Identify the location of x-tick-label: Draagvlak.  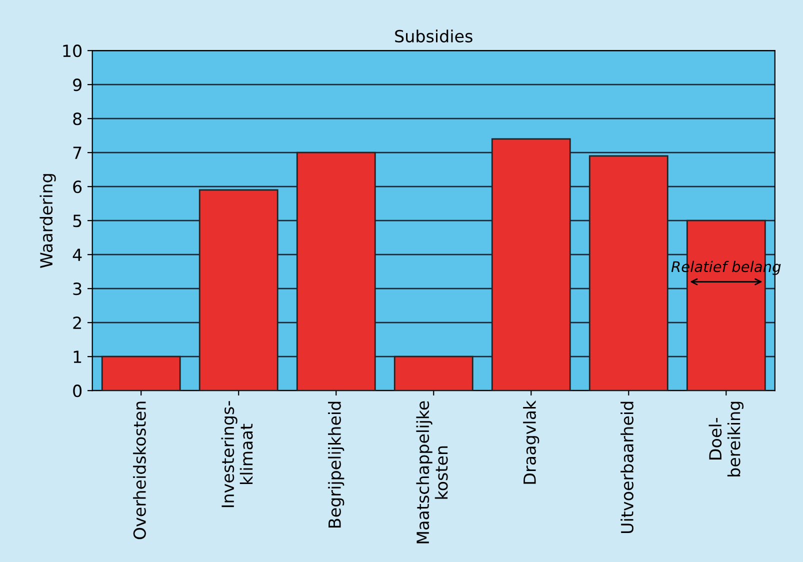
(531, 442).